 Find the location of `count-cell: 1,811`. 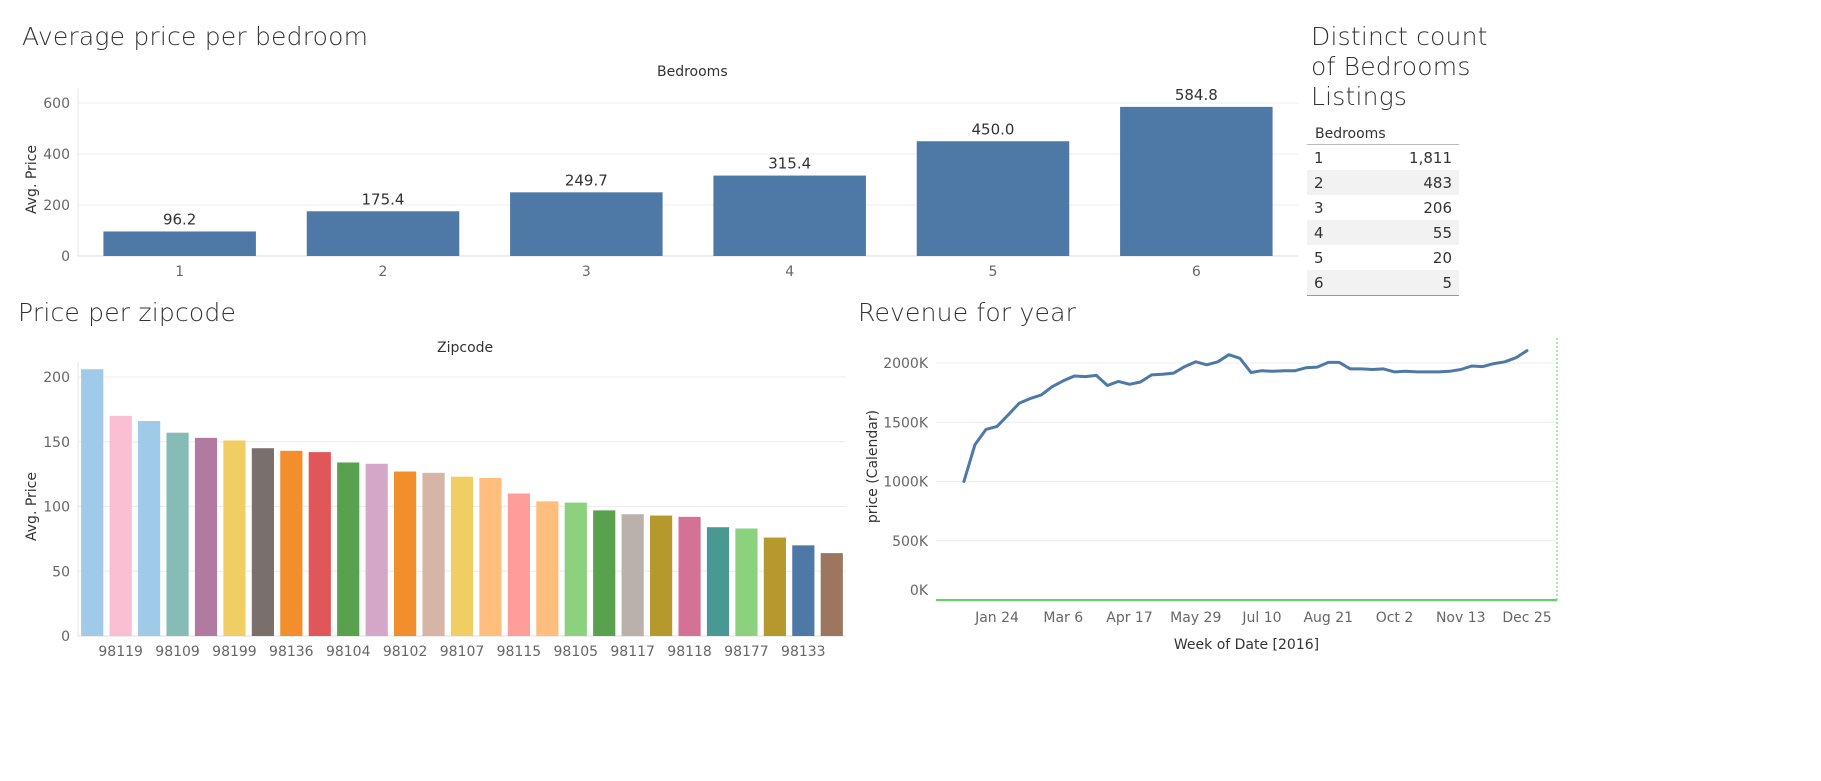

count-cell: 1,811 is located at coordinates (1430, 157).